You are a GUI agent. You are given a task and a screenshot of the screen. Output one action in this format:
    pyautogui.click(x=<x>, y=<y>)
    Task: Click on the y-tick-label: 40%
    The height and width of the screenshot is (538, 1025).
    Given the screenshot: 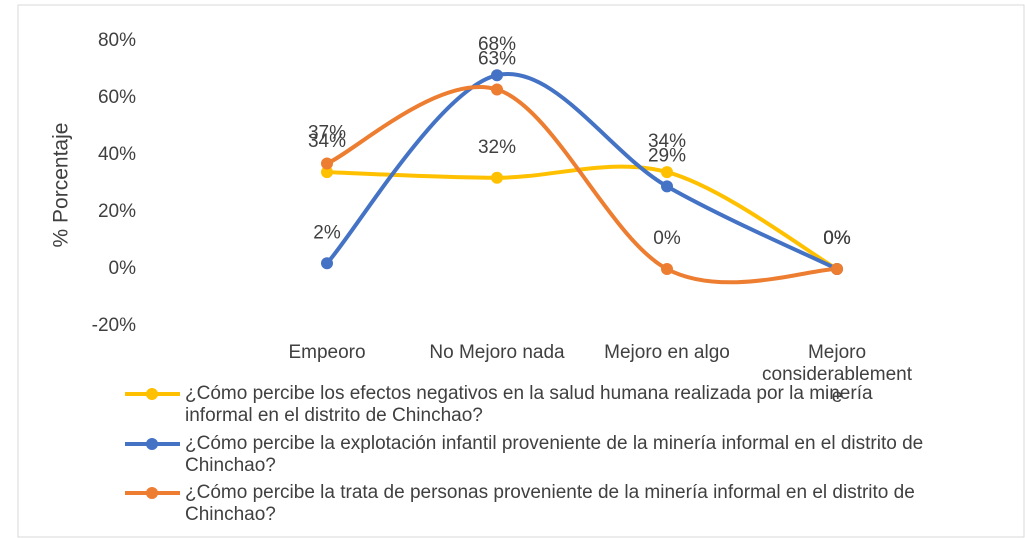 What is the action you would take?
    pyautogui.click(x=117, y=154)
    